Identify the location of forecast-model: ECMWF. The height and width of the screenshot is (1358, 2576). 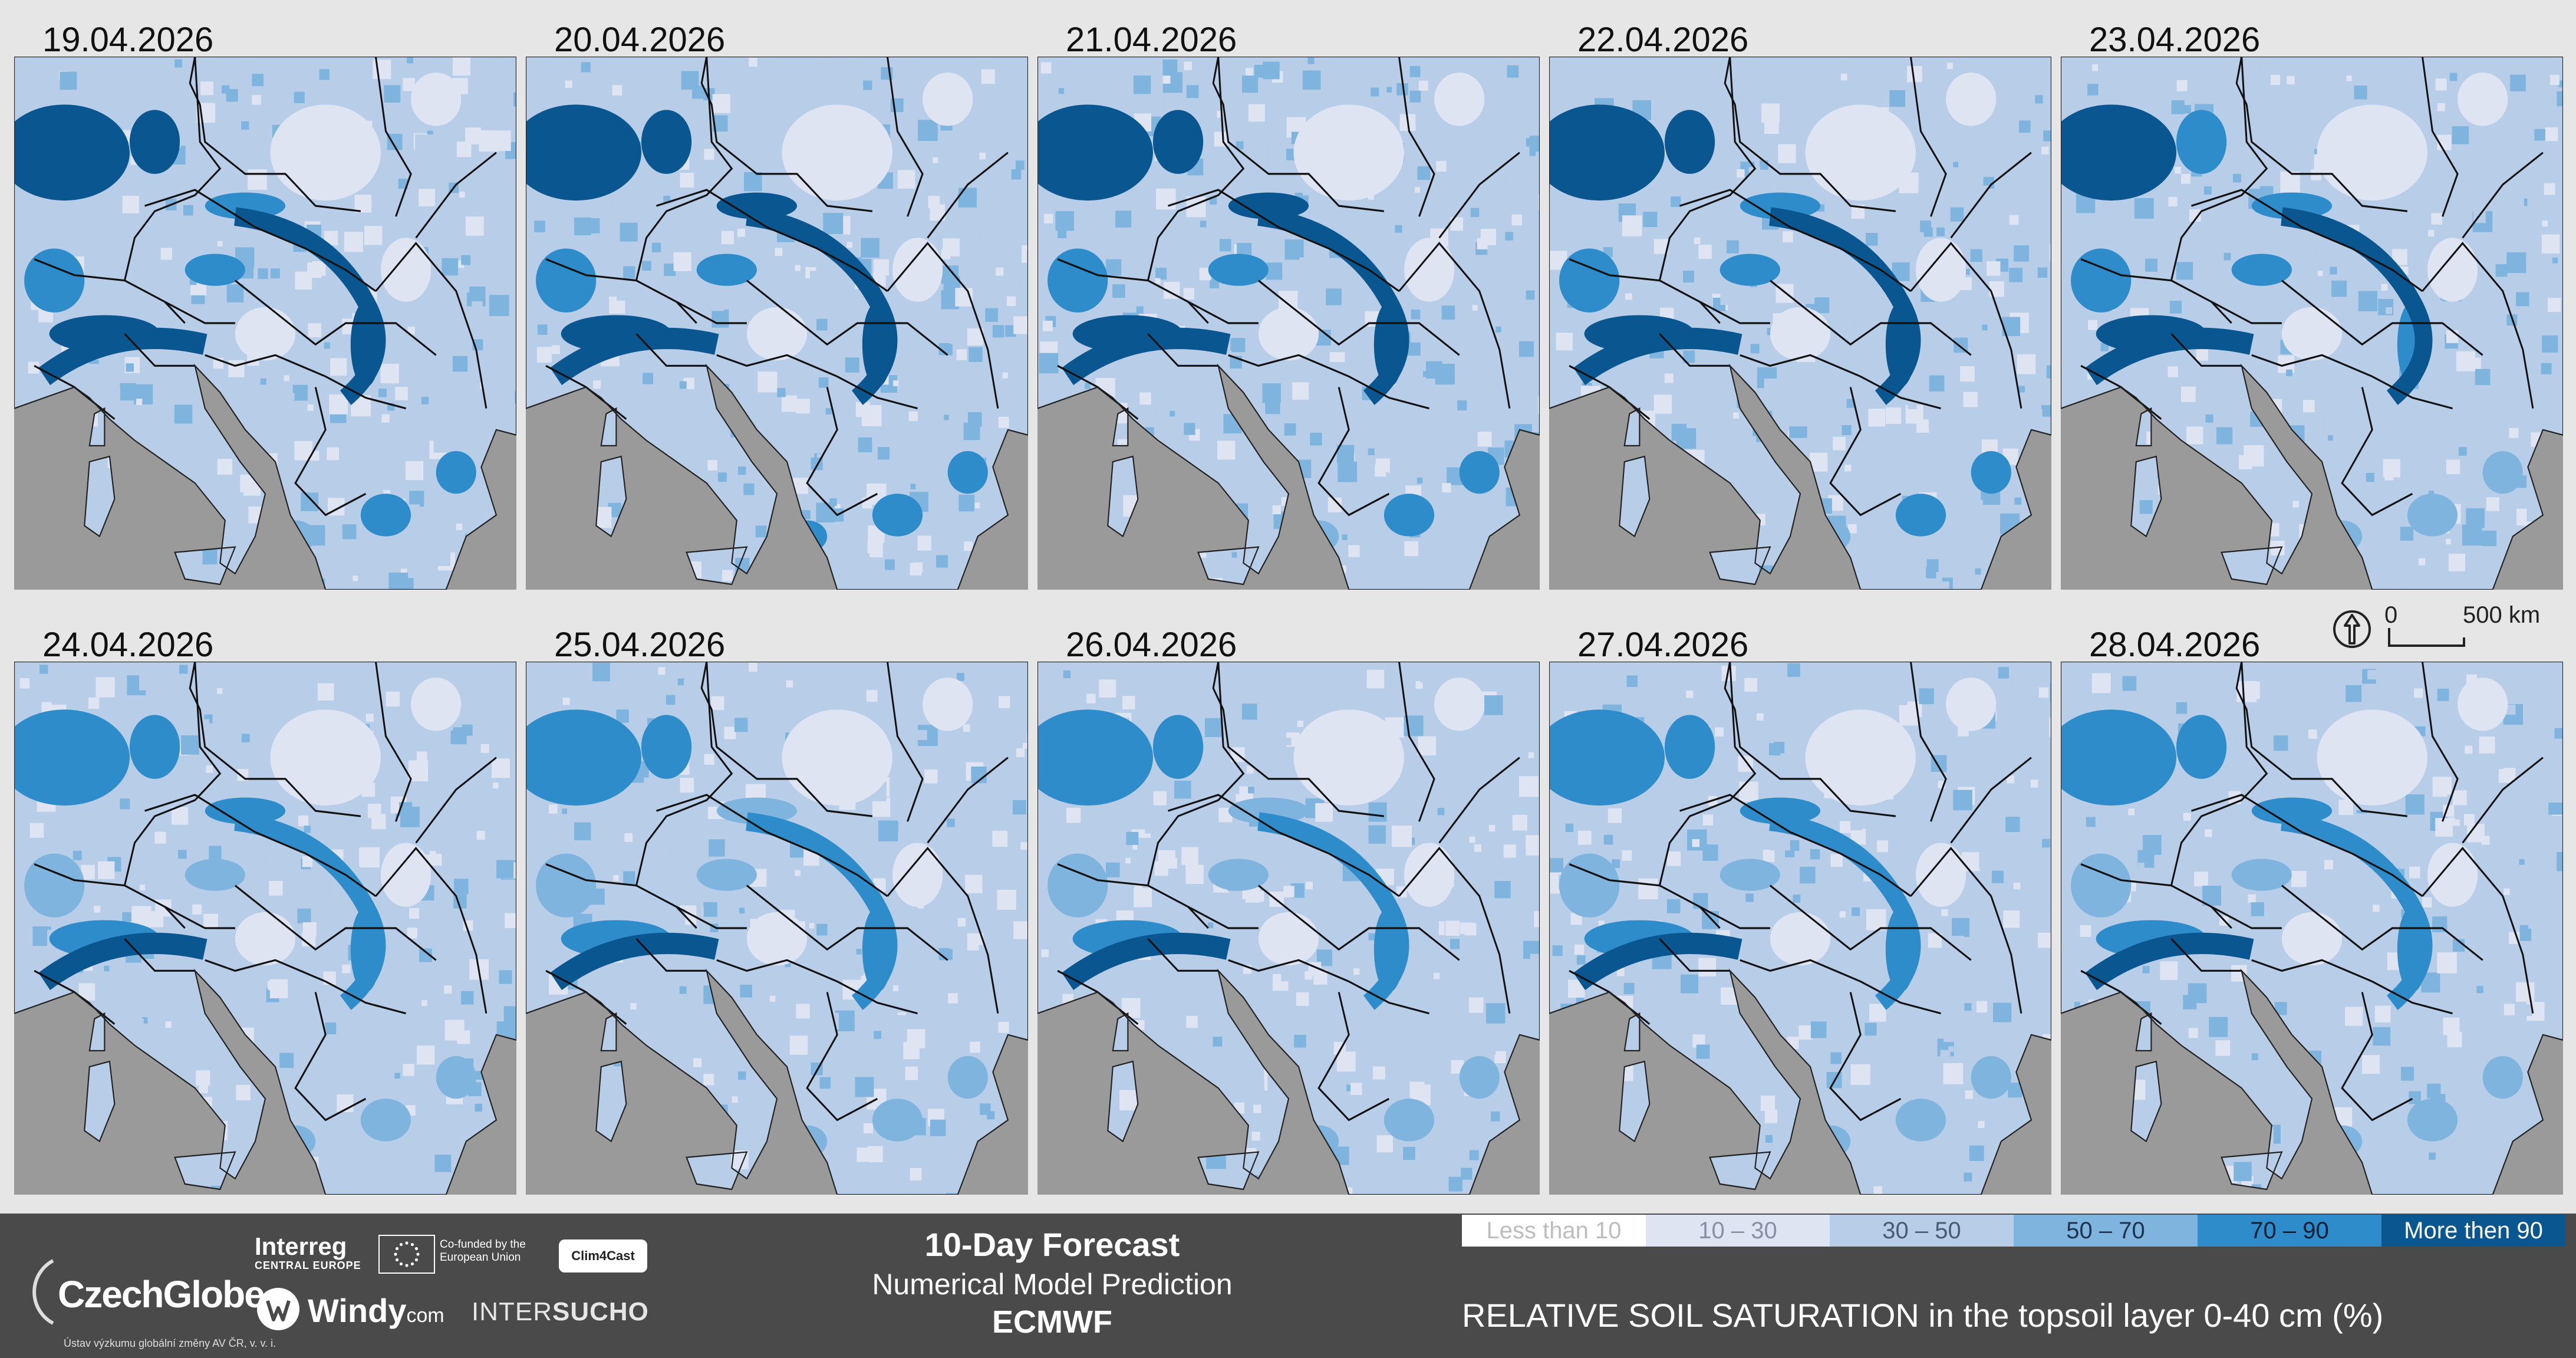
(1052, 1322).